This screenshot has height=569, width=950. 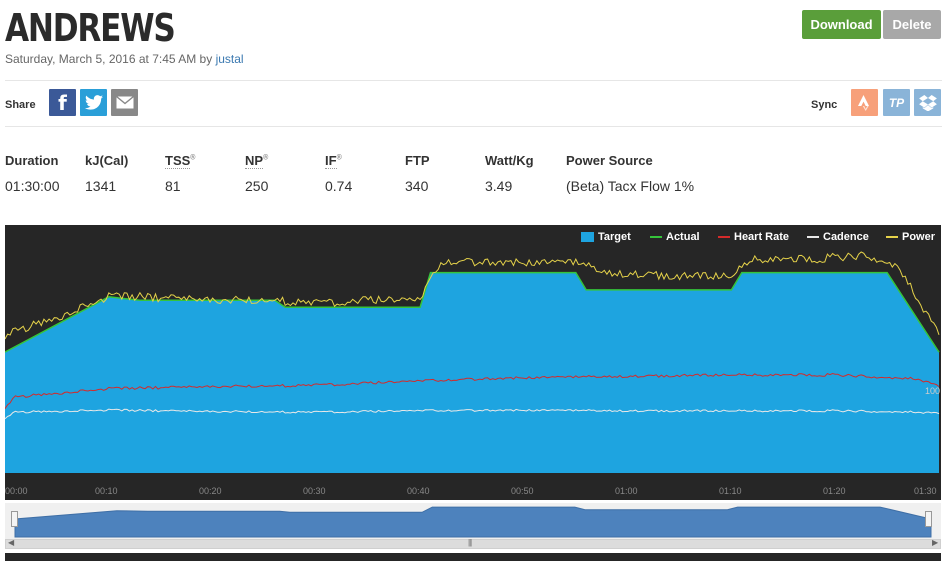 What do you see at coordinates (609, 160) in the screenshot?
I see `power-source-label: Power Source` at bounding box center [609, 160].